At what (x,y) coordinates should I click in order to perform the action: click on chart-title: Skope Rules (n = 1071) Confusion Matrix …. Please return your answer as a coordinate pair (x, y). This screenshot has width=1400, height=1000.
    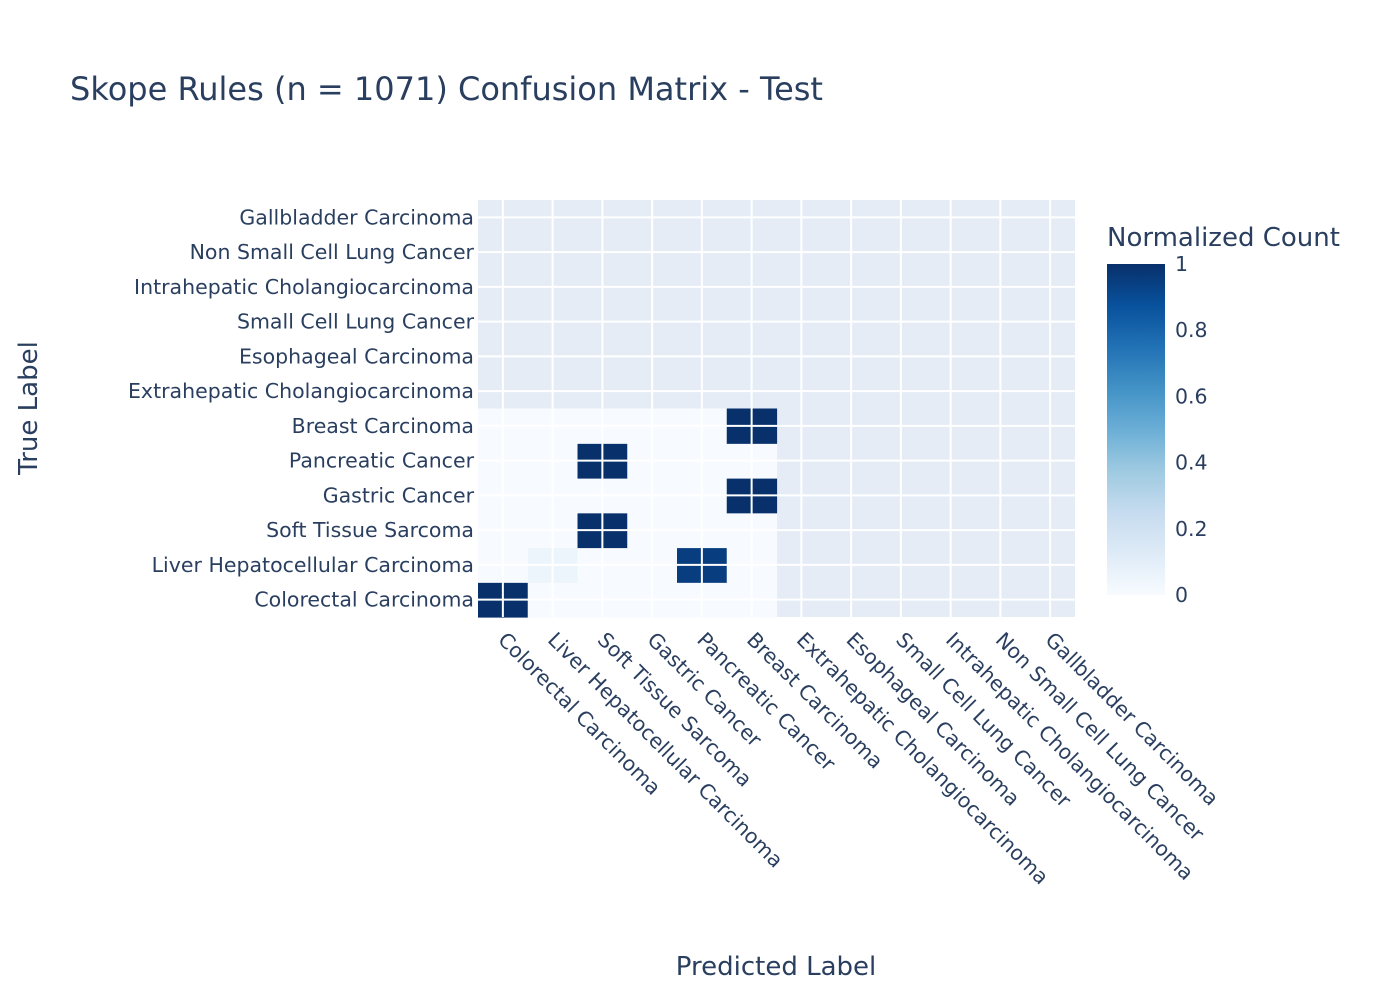
    Looking at the image, I should click on (446, 89).